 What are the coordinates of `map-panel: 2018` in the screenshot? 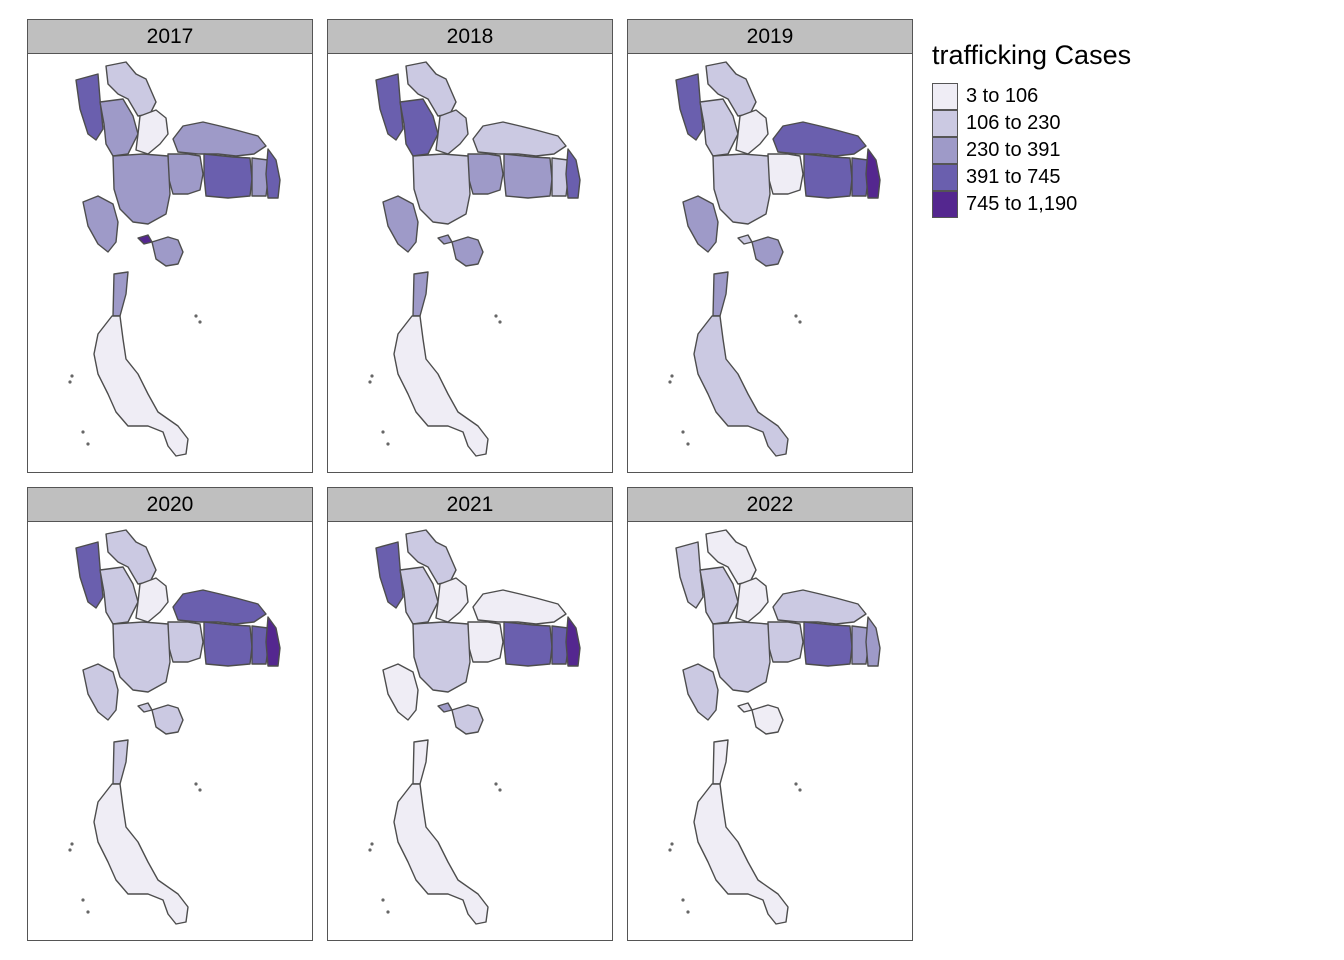 It's located at (470, 246).